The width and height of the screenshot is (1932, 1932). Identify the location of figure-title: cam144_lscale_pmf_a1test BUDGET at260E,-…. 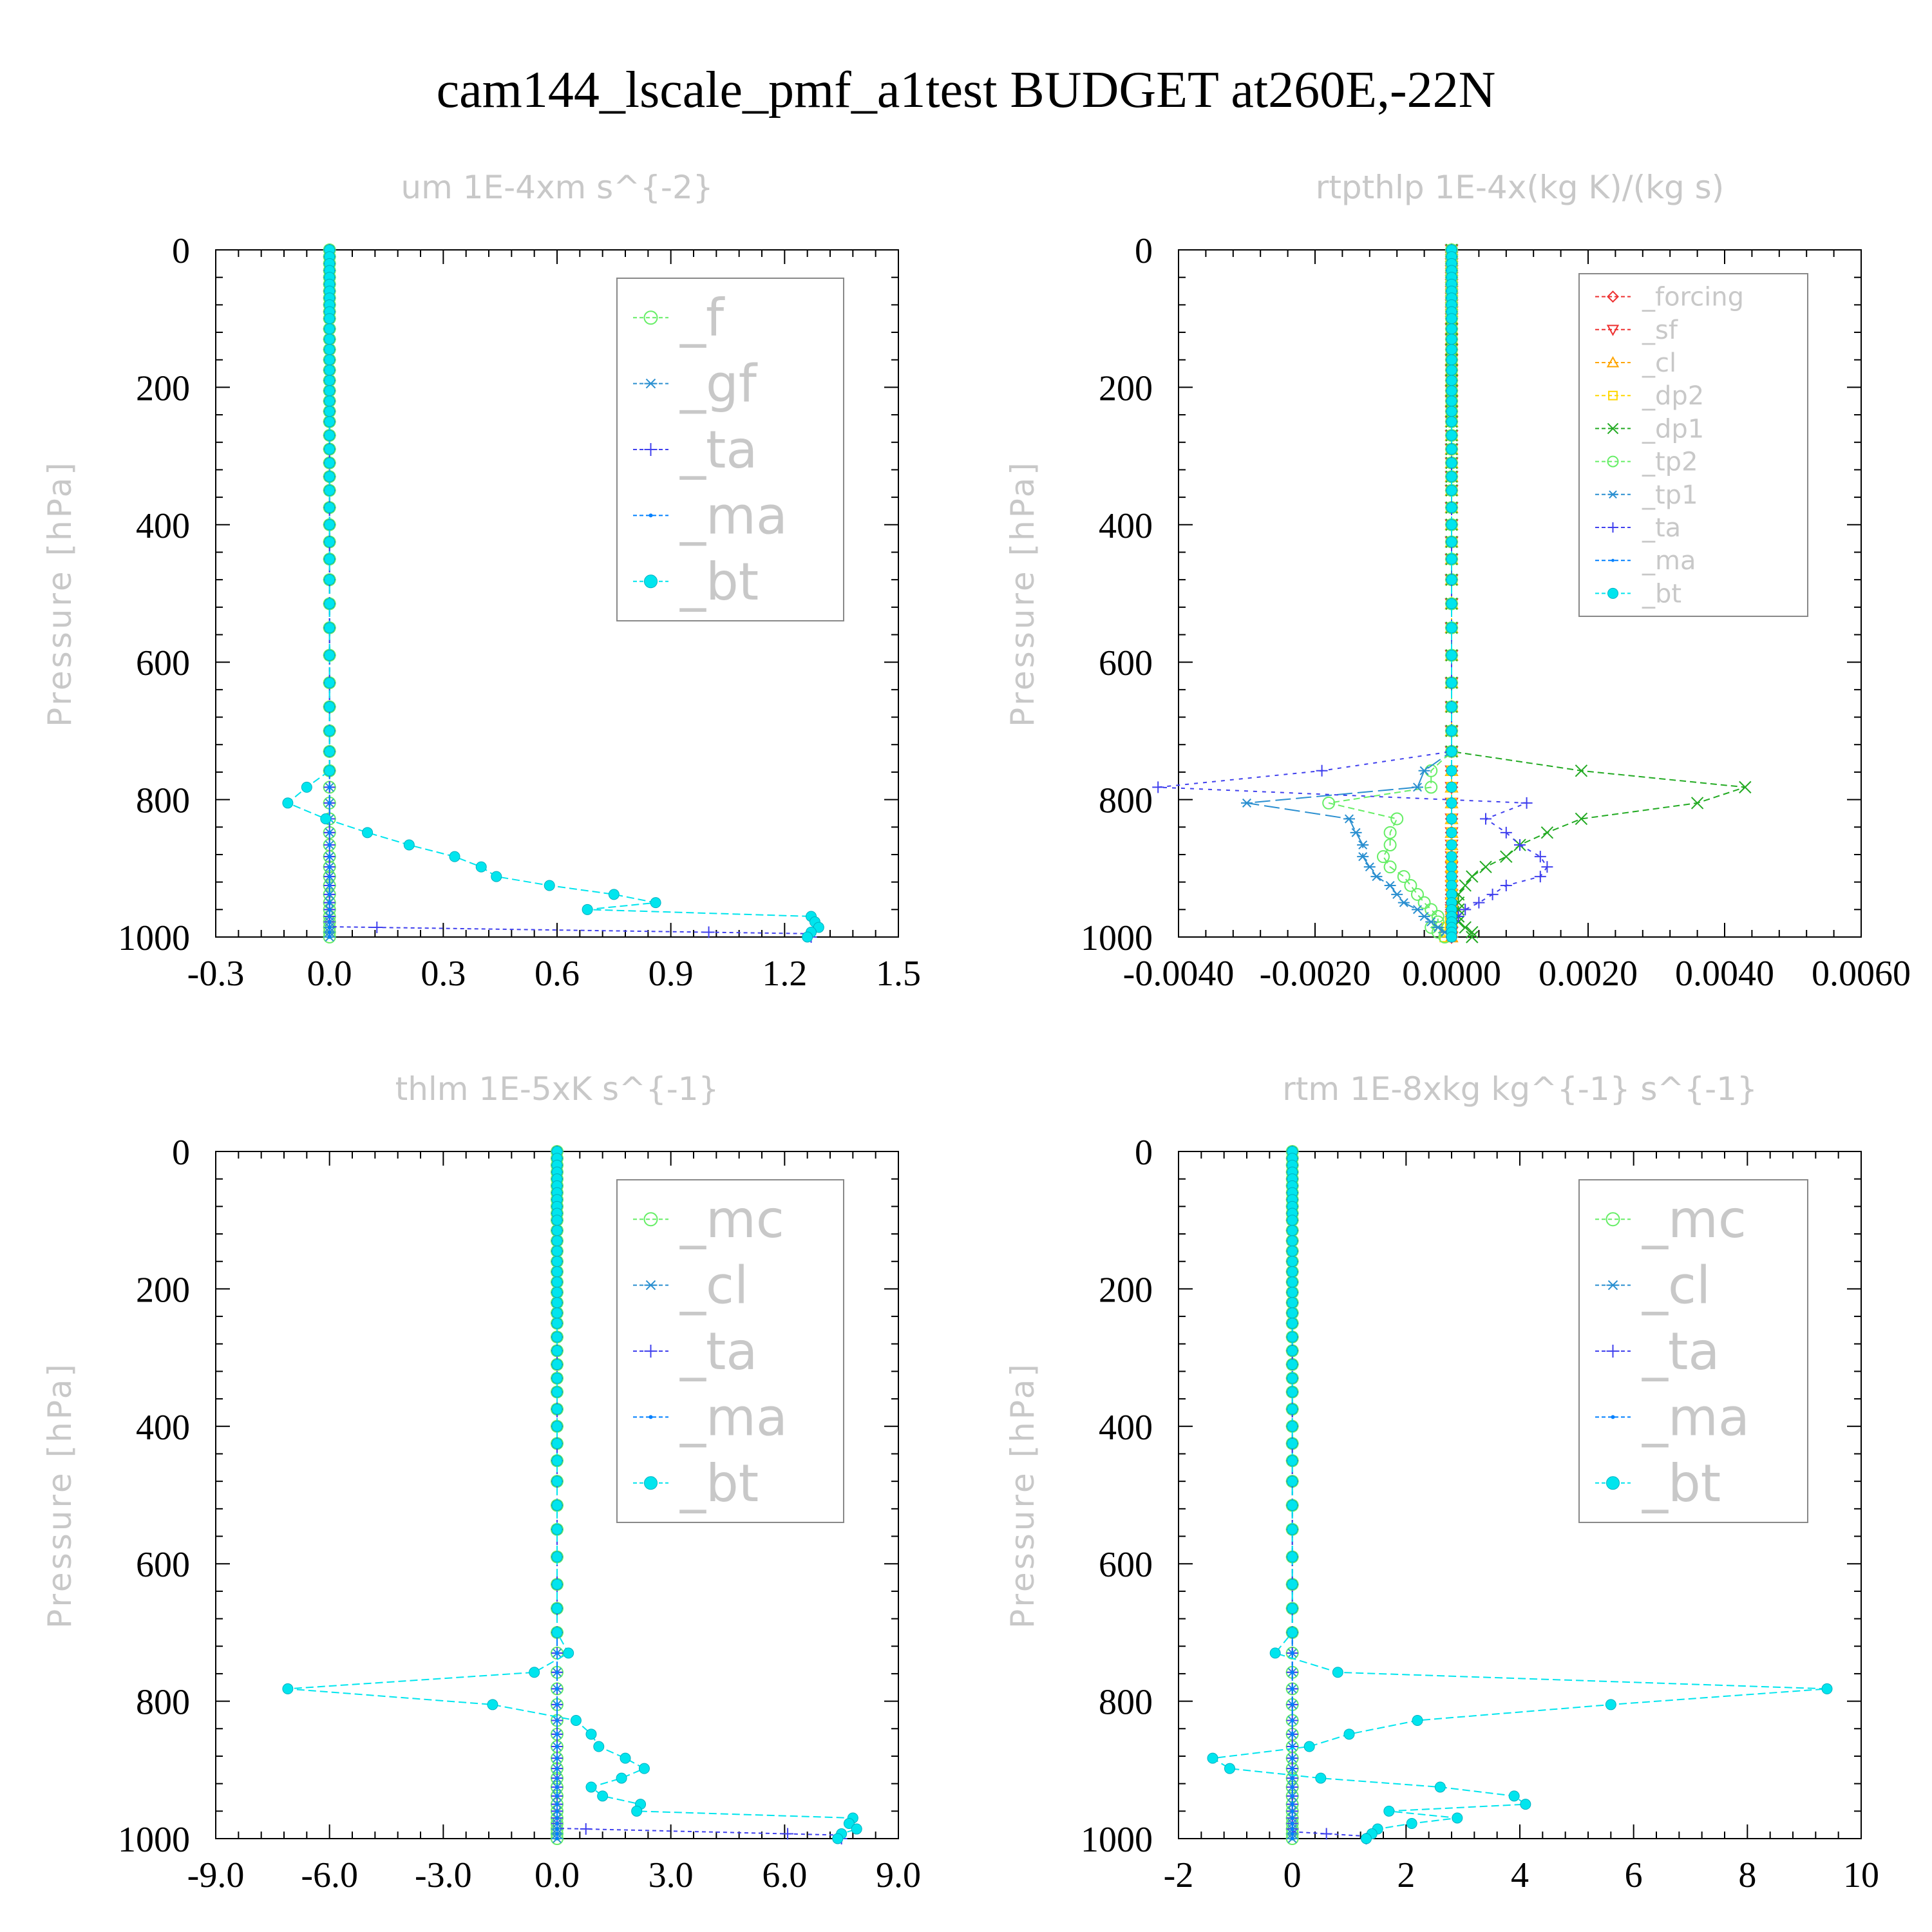
(966, 90).